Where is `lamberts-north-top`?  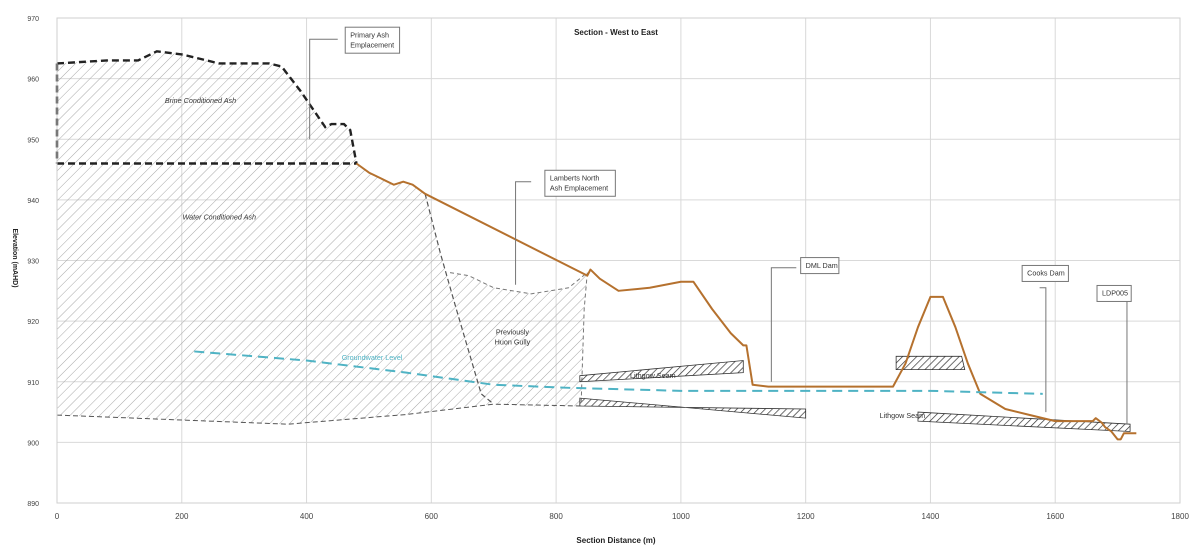
lamberts-north-top is located at coordinates (518, 283).